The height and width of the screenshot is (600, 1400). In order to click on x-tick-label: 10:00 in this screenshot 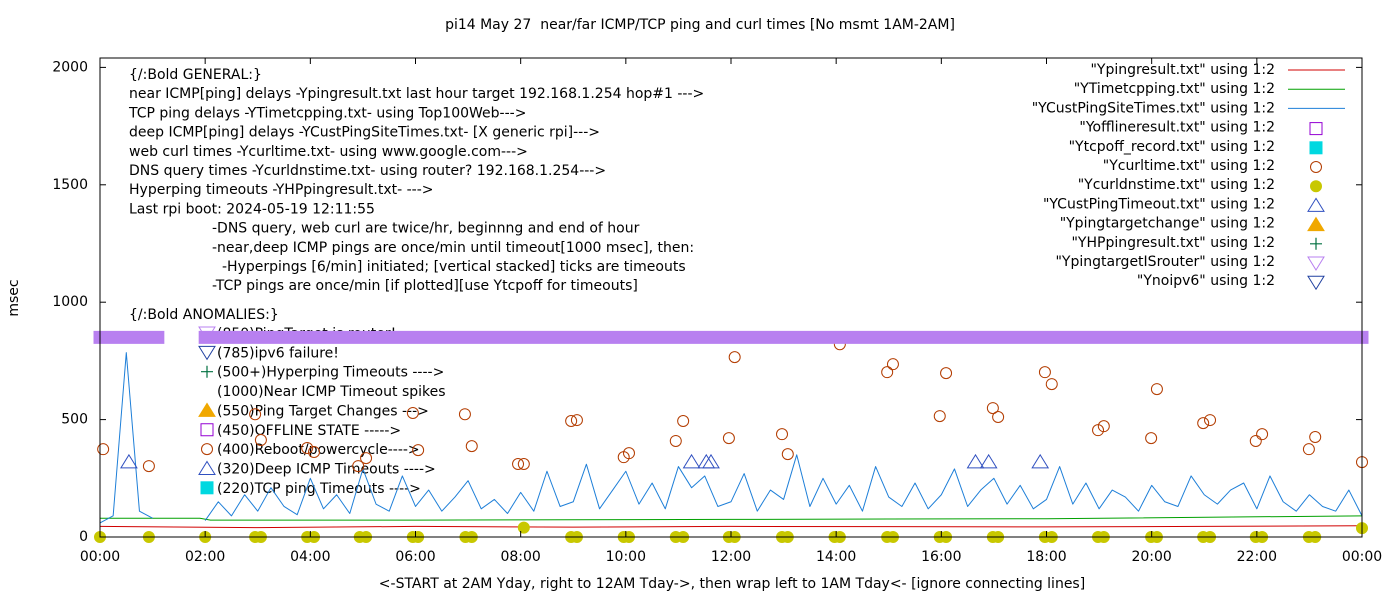, I will do `click(626, 557)`.